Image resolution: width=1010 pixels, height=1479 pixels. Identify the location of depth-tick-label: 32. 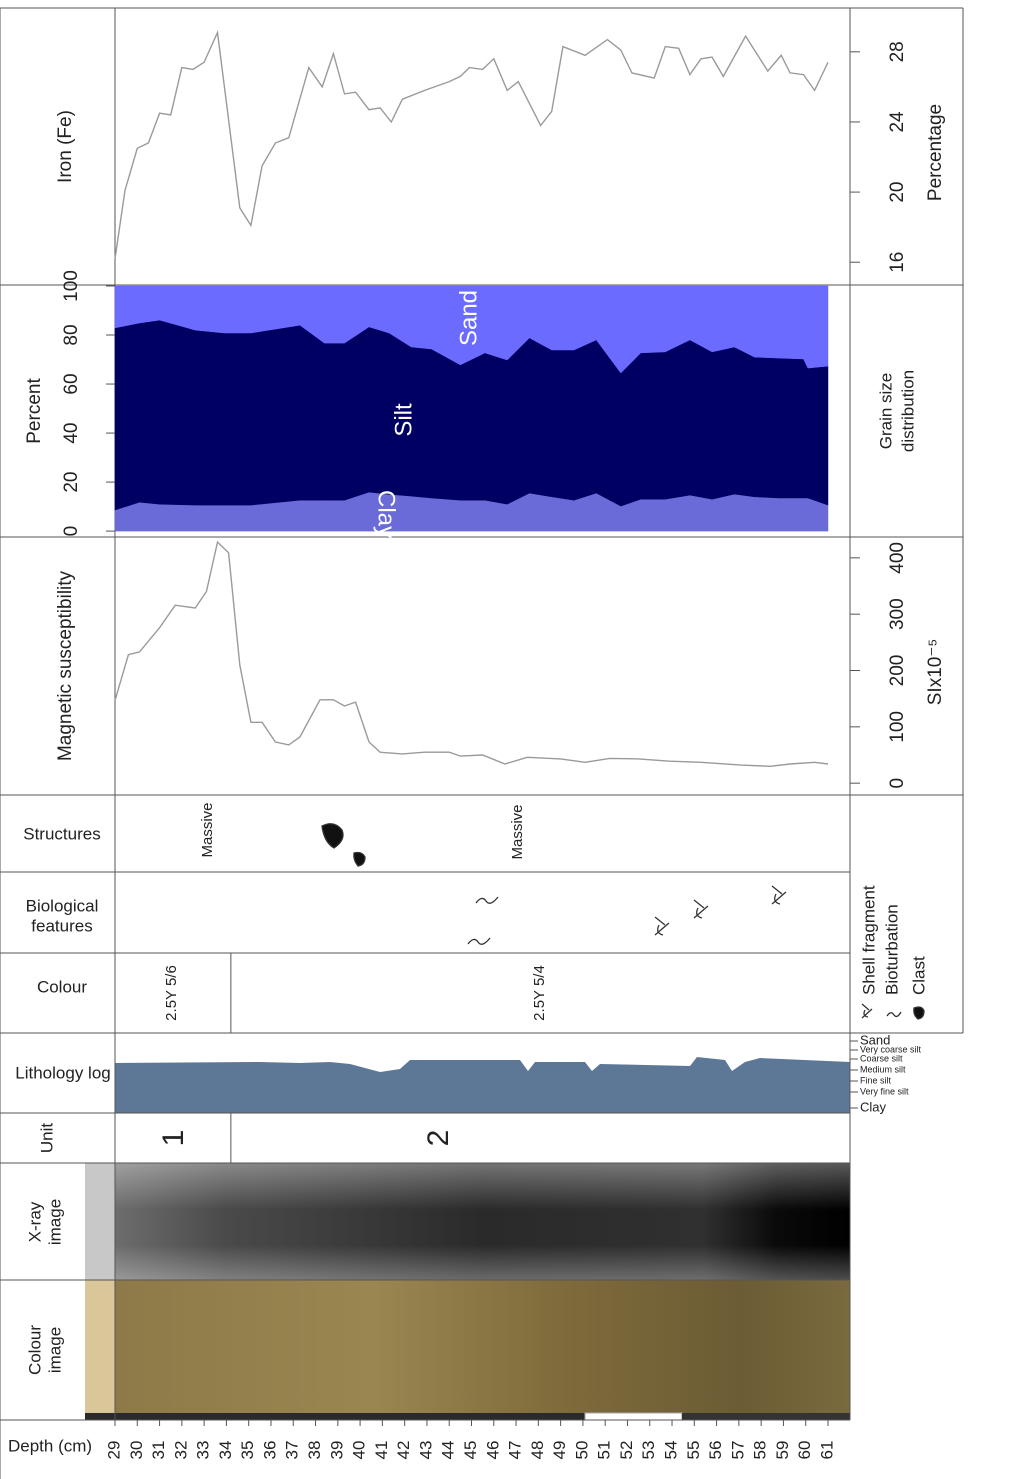
(180, 1450).